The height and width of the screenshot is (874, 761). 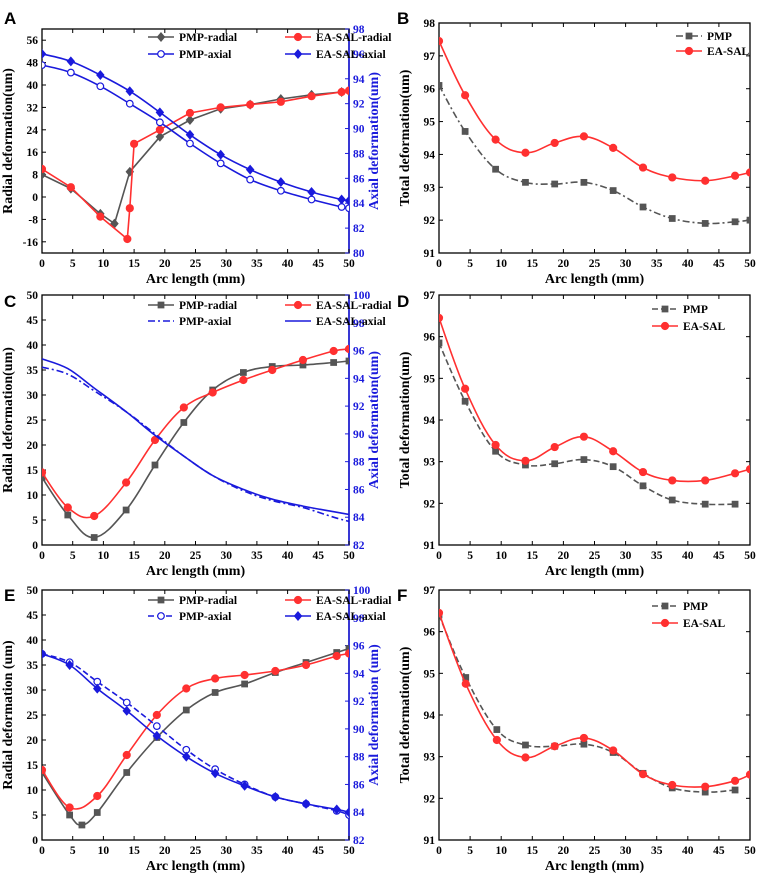 What do you see at coordinates (33, 153) in the screenshot?
I see `y-tick-label: 16` at bounding box center [33, 153].